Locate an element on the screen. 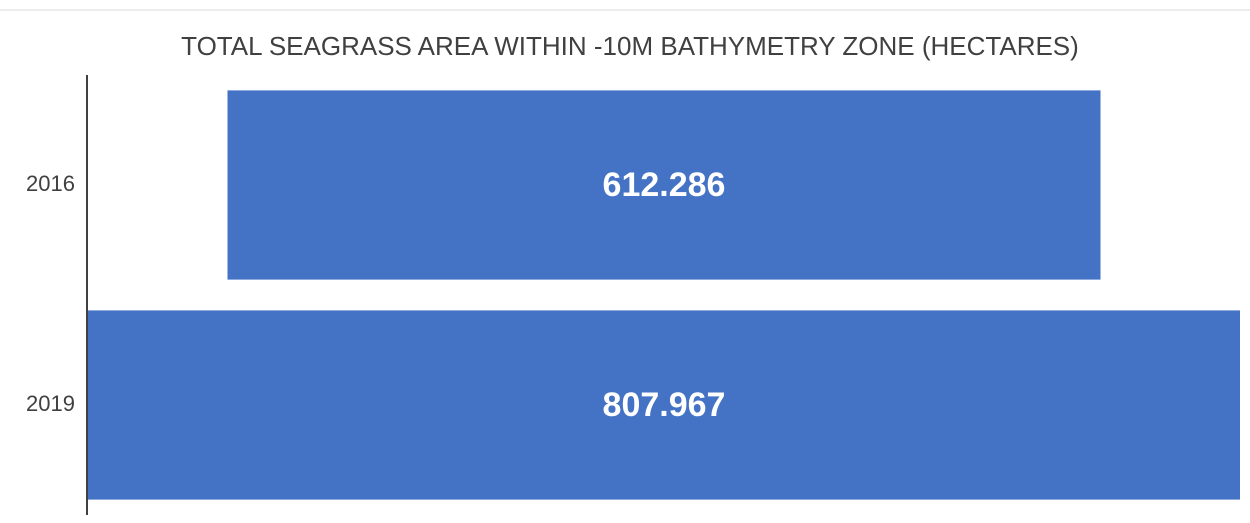 This screenshot has width=1250, height=523. category-label: 2019 is located at coordinates (50, 403).